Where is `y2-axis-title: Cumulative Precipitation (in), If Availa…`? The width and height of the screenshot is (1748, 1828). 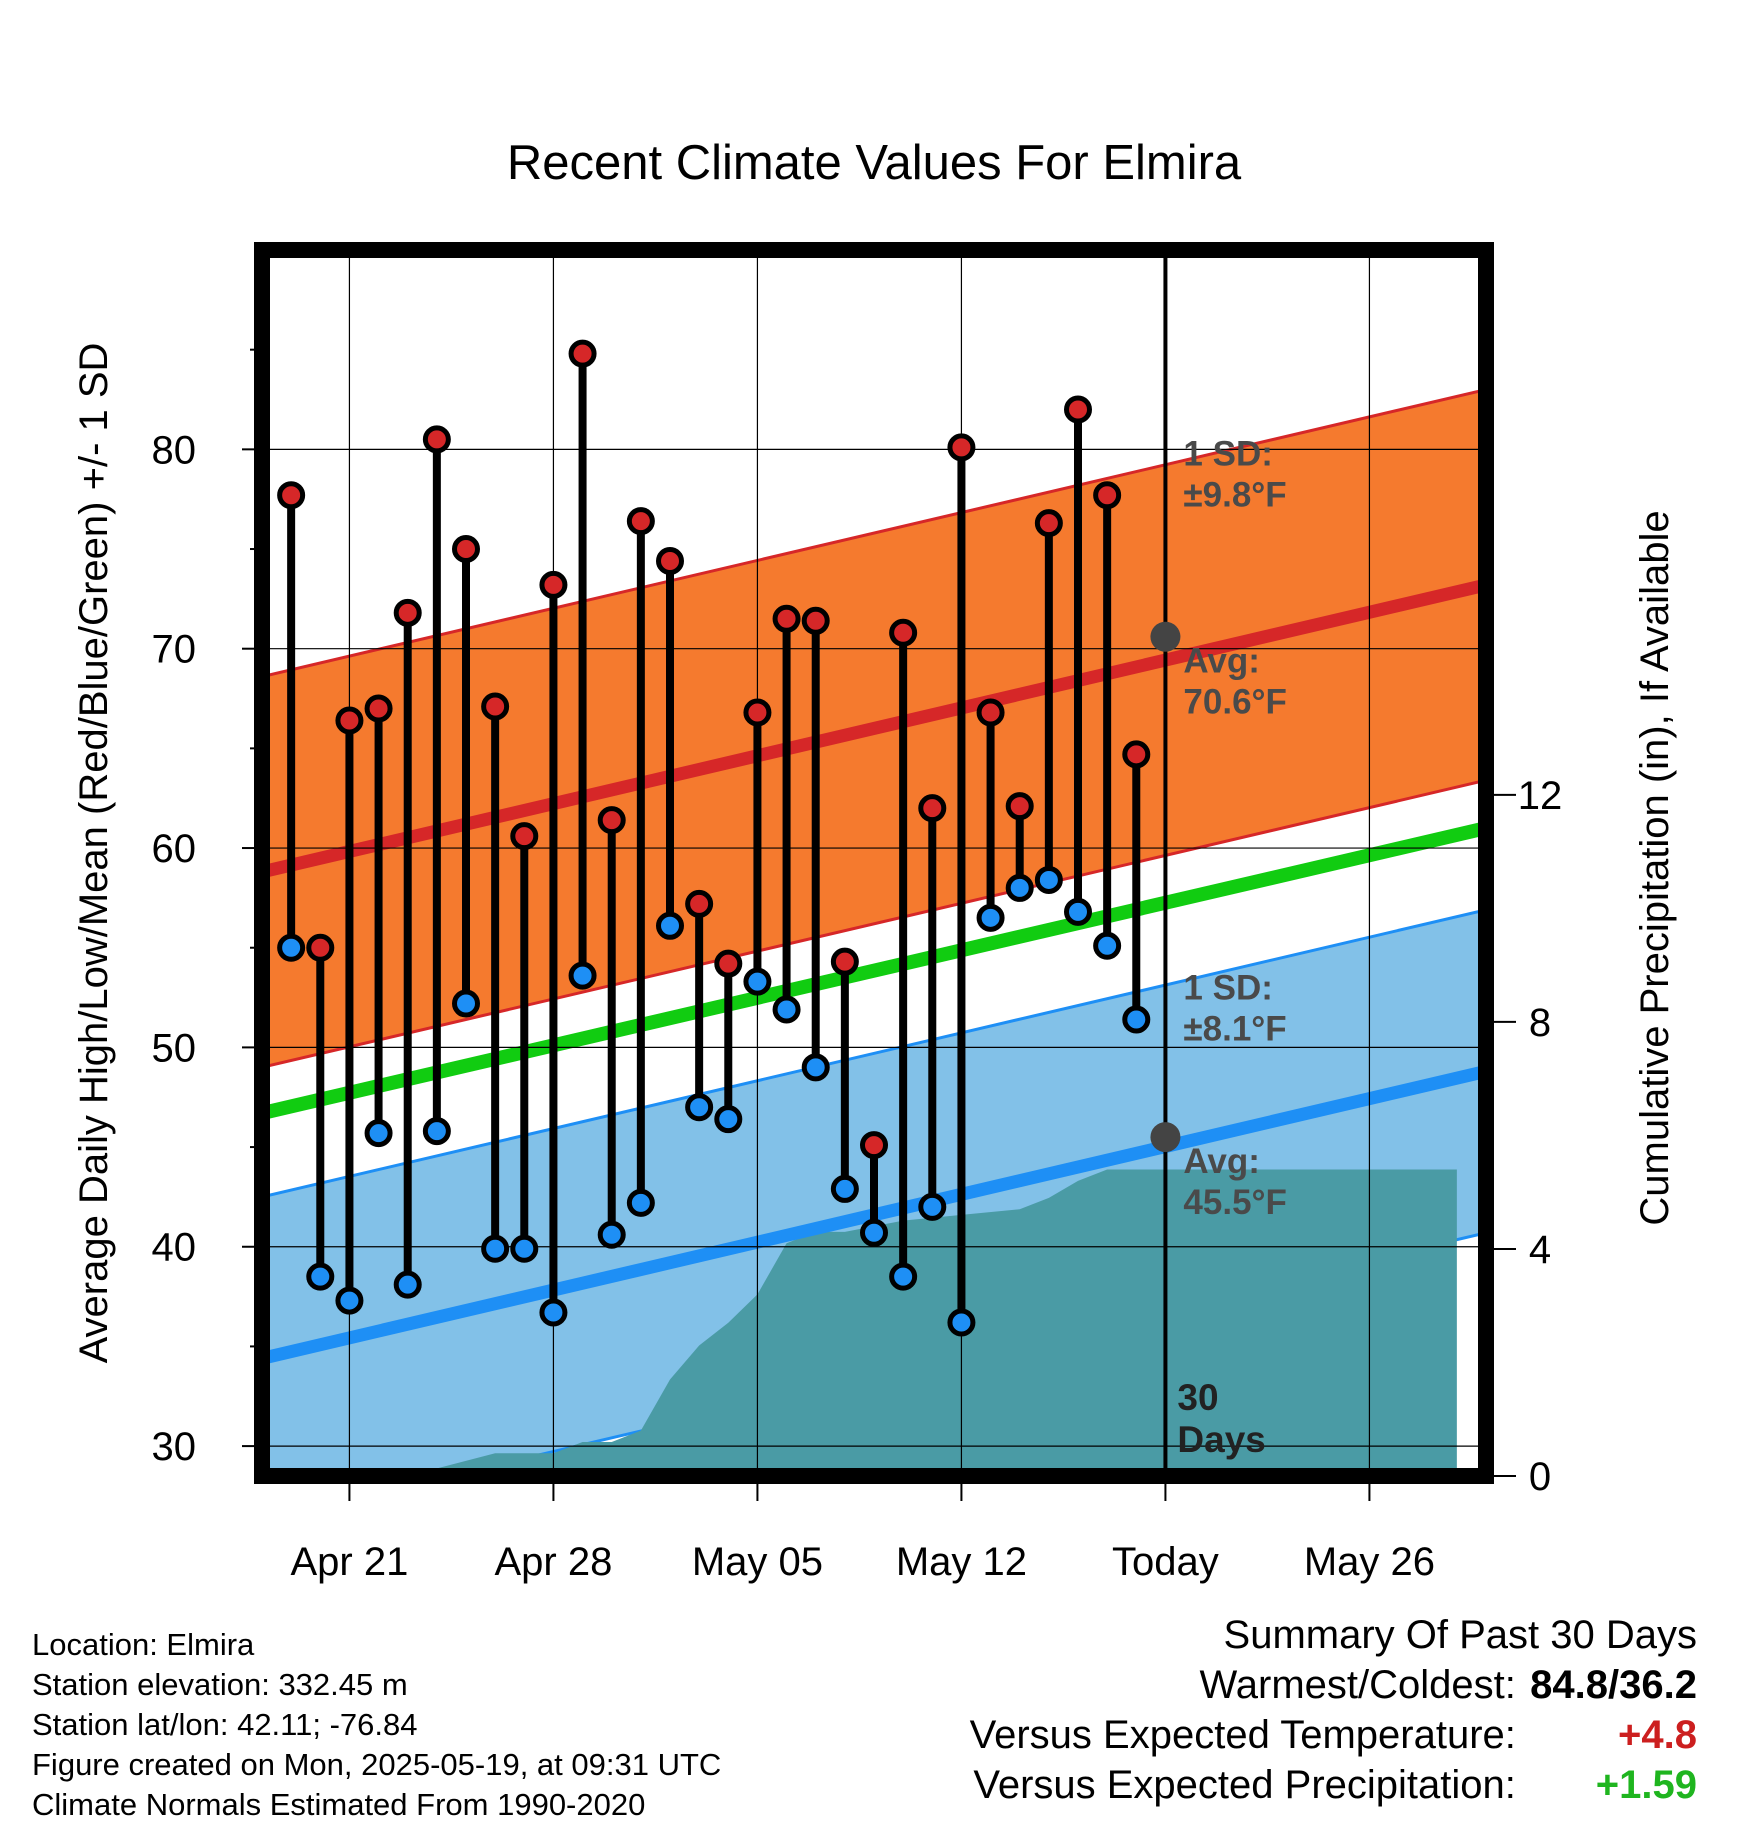
y2-axis-title: Cumulative Precipitation (in), If Availa… is located at coordinates (1655, 867).